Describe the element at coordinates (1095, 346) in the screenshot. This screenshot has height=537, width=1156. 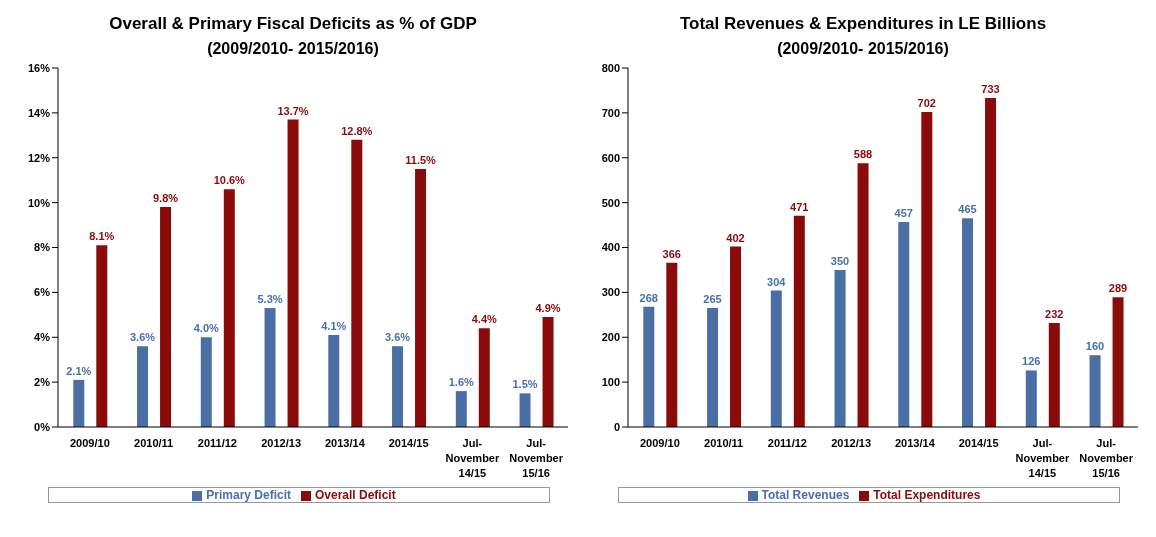
I see `data-label: 160` at that location.